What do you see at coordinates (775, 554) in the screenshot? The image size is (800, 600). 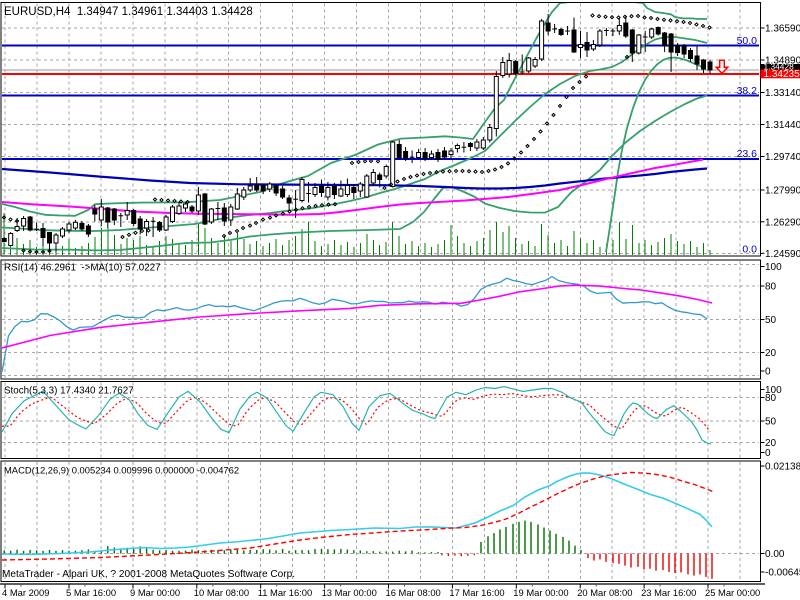 I see `svg-text: 0.00` at bounding box center [775, 554].